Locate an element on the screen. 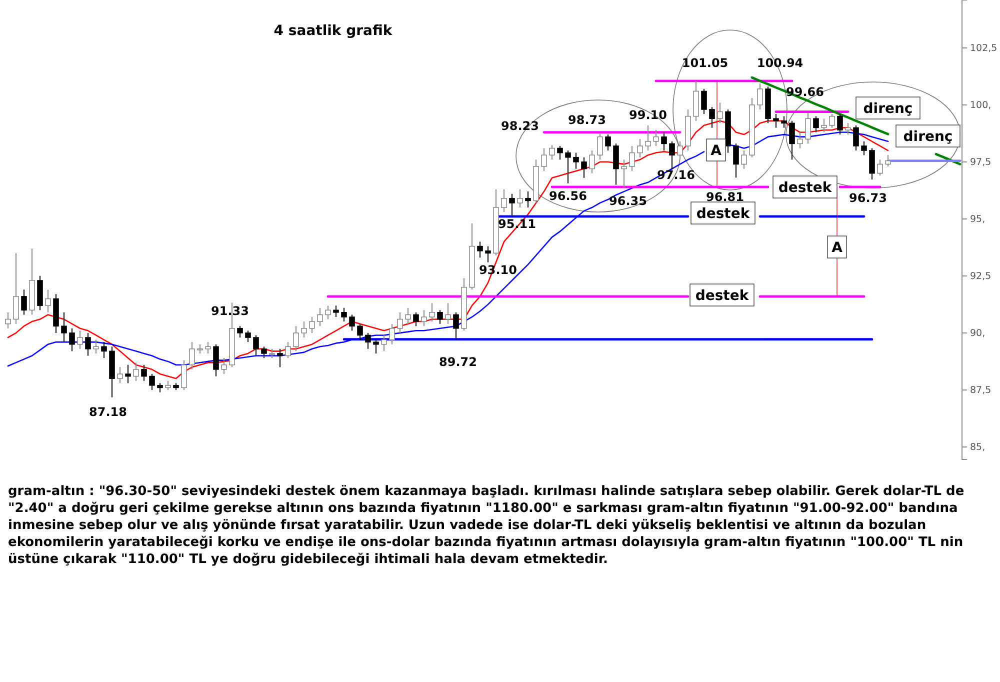 The image size is (1000, 682). annotation: 97.16 is located at coordinates (676, 175).